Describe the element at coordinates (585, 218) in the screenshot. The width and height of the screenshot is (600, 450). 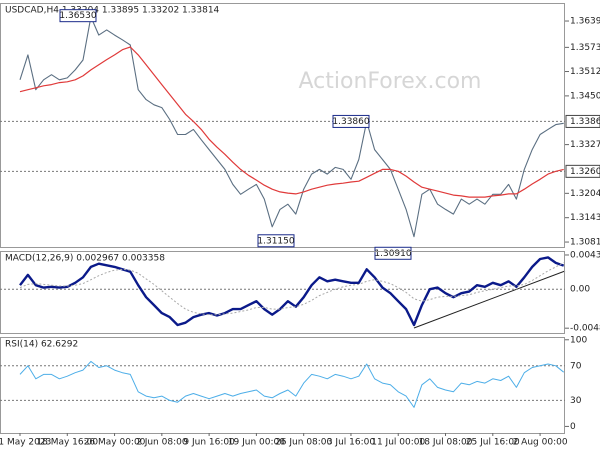
I see `y-tick-label: 1.31430` at that location.